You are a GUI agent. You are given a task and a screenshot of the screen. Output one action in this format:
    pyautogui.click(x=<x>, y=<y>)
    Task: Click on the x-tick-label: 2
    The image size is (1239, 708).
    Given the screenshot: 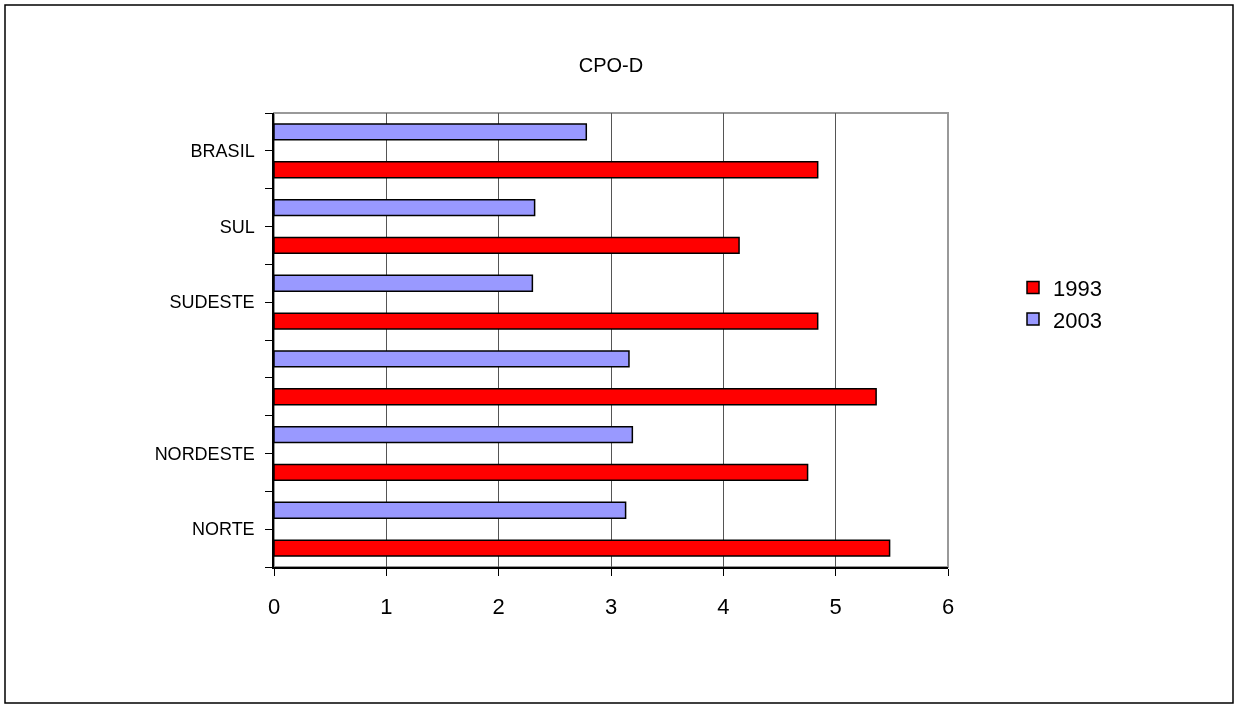 What is the action you would take?
    pyautogui.click(x=498, y=607)
    